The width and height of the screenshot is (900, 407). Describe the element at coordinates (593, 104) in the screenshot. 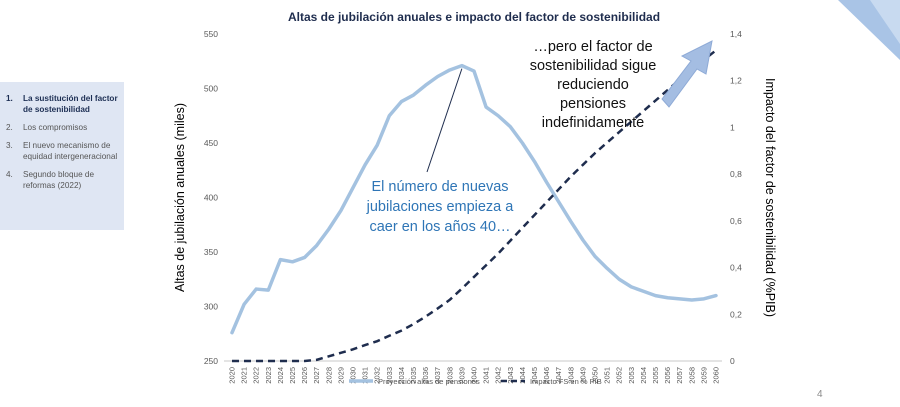

I see `annotation-text: pensiones` at that location.